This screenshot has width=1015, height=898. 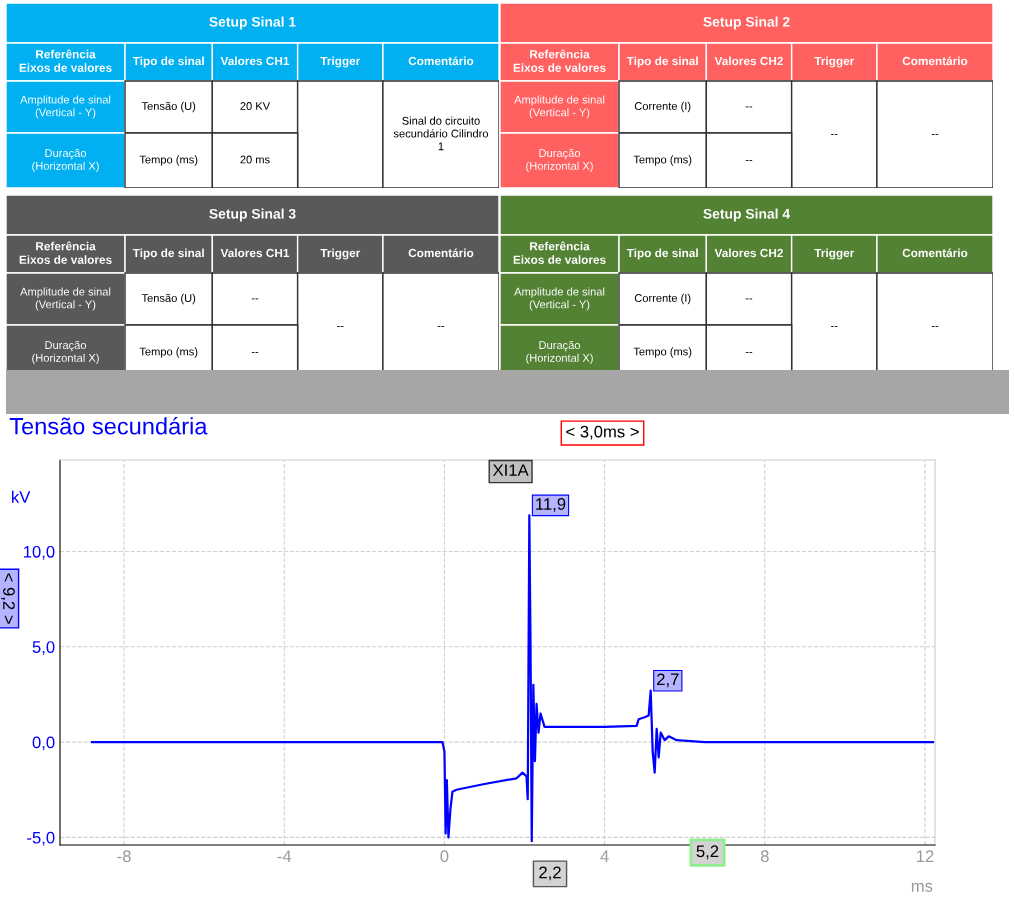 What do you see at coordinates (108, 425) in the screenshot?
I see `chart-title: Tensão secundária` at bounding box center [108, 425].